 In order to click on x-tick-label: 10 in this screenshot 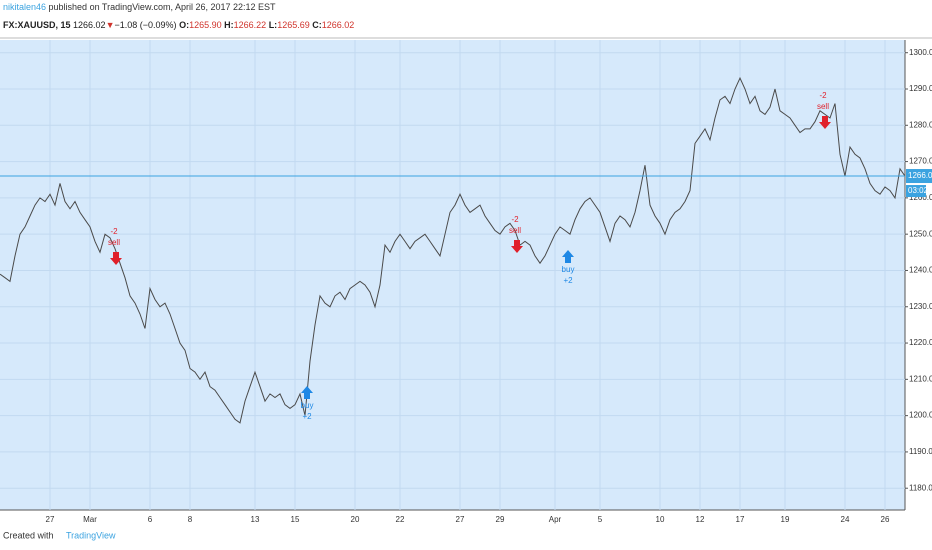, I will do `click(660, 519)`.